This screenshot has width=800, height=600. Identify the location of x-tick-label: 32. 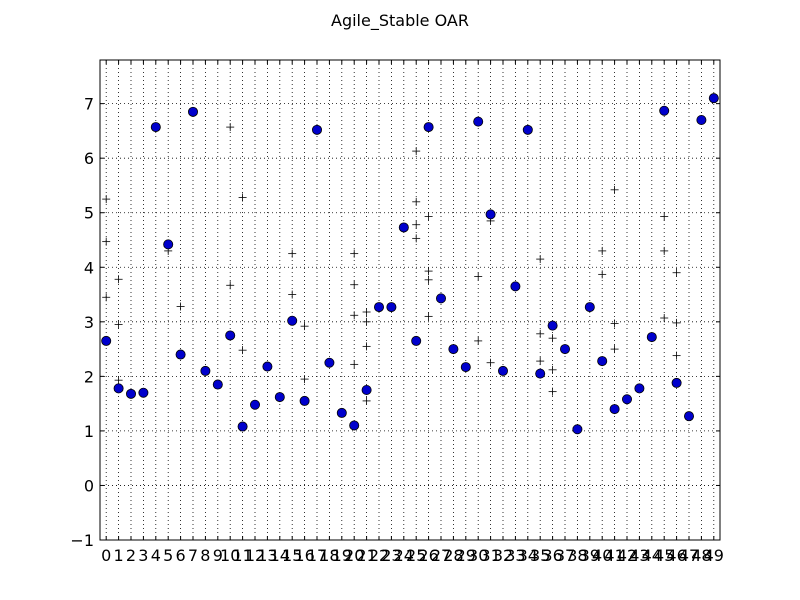
(503, 555).